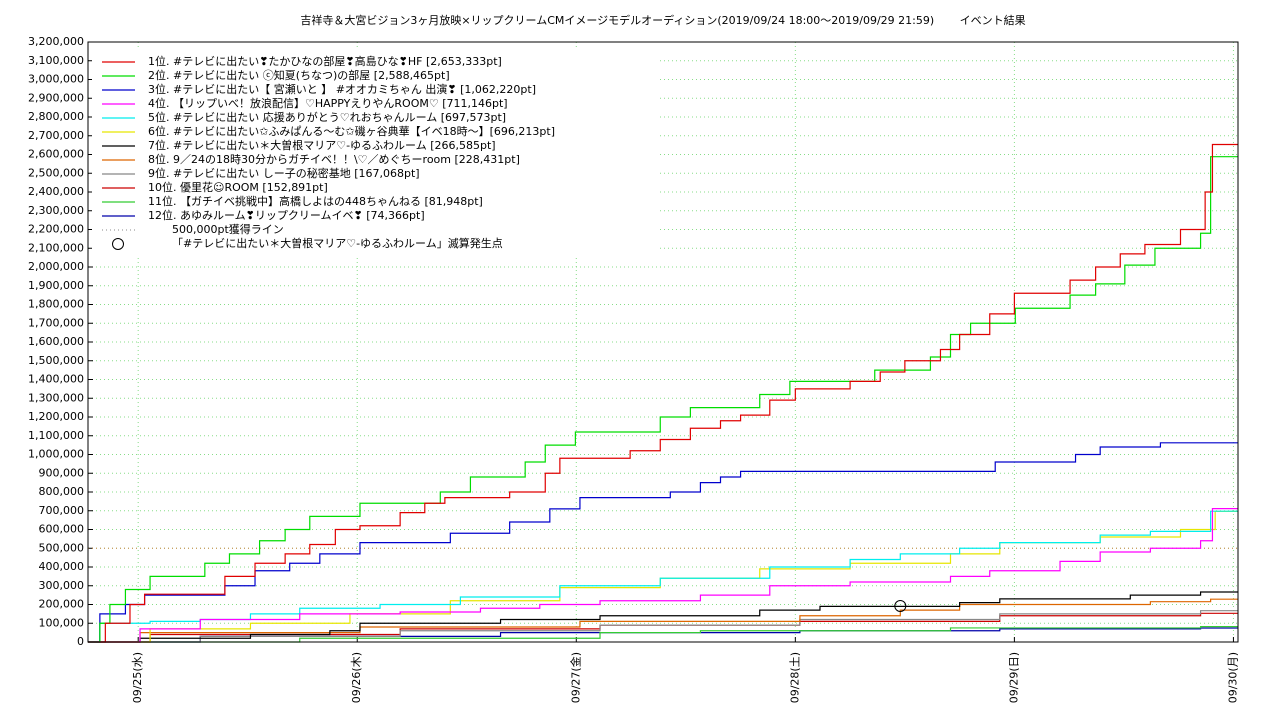 The height and width of the screenshot is (720, 1280). Describe the element at coordinates (56, 379) in the screenshot. I see `y-tick-label: 1,400,000` at that location.